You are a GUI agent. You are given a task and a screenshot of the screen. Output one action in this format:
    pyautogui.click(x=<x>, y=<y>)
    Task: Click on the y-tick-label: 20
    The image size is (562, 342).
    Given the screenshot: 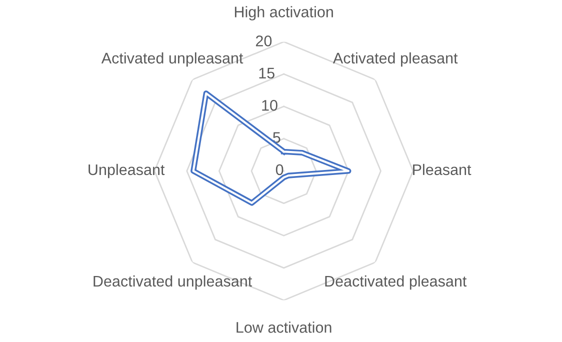 What is the action you would take?
    pyautogui.click(x=264, y=41)
    